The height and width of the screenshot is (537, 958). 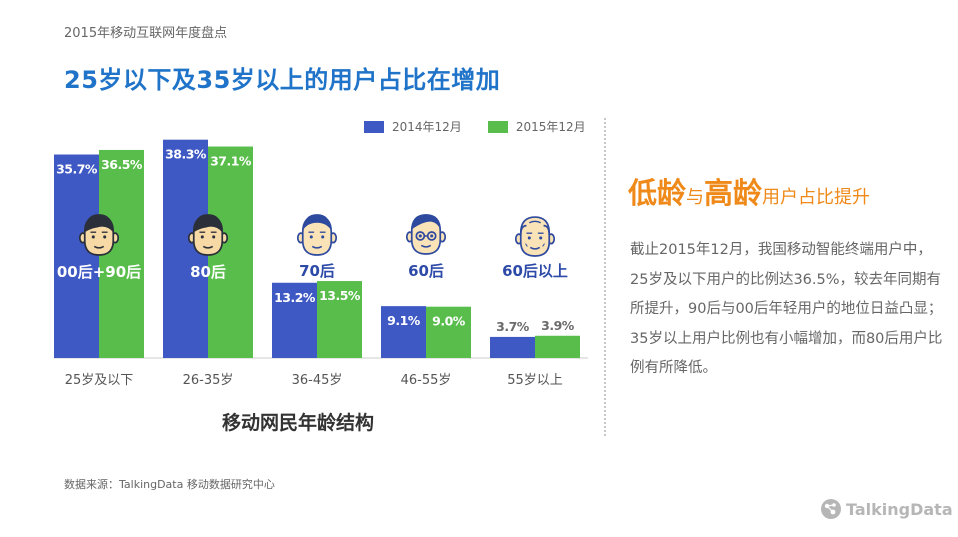 What do you see at coordinates (535, 380) in the screenshot?
I see `x-tick-label: 55岁以上` at bounding box center [535, 380].